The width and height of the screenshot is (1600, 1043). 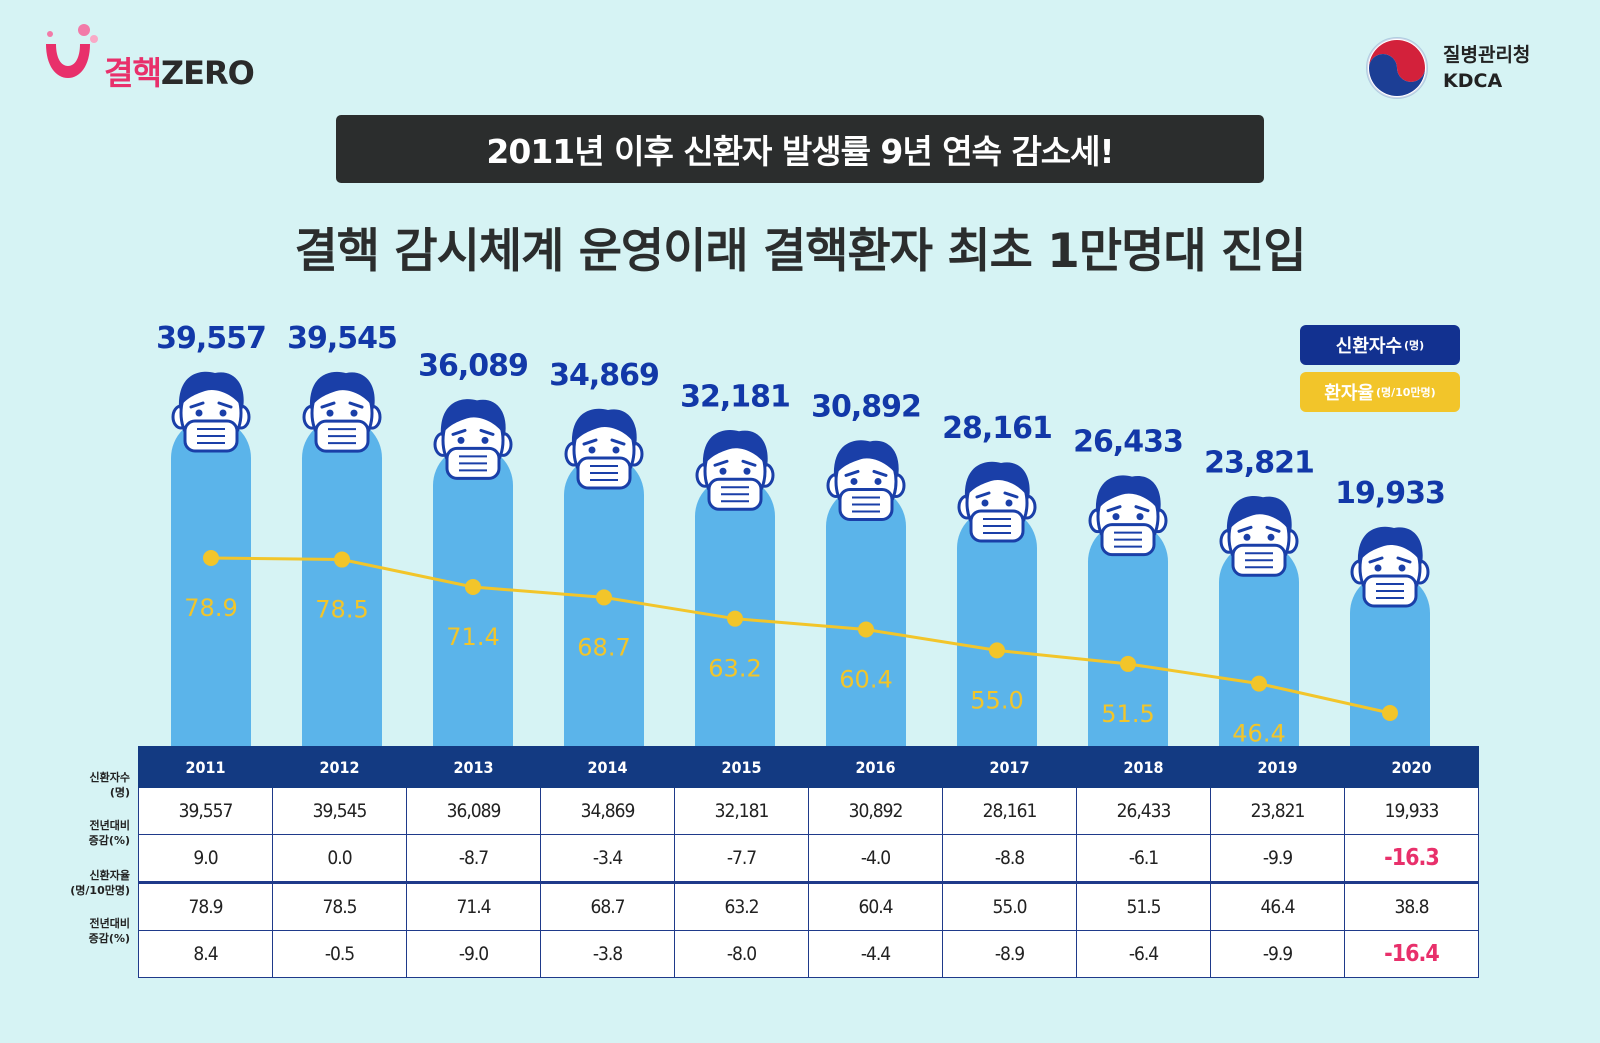 I want to click on year-header: 2019, so click(x=1277, y=767).